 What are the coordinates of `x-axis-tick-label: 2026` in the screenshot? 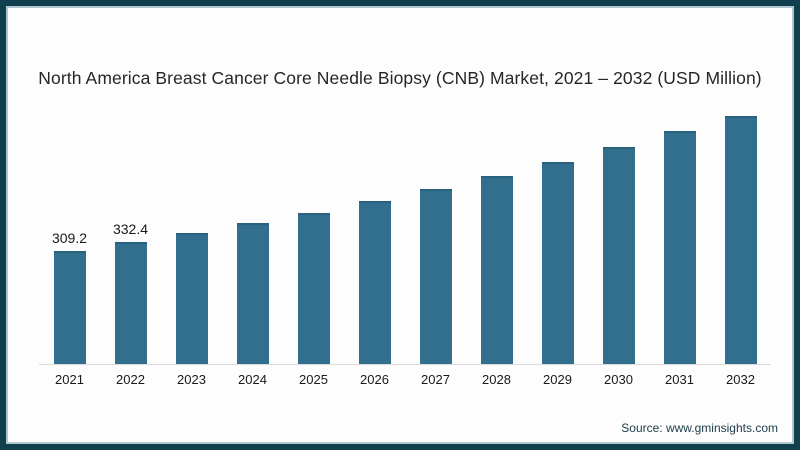 It's located at (374, 379).